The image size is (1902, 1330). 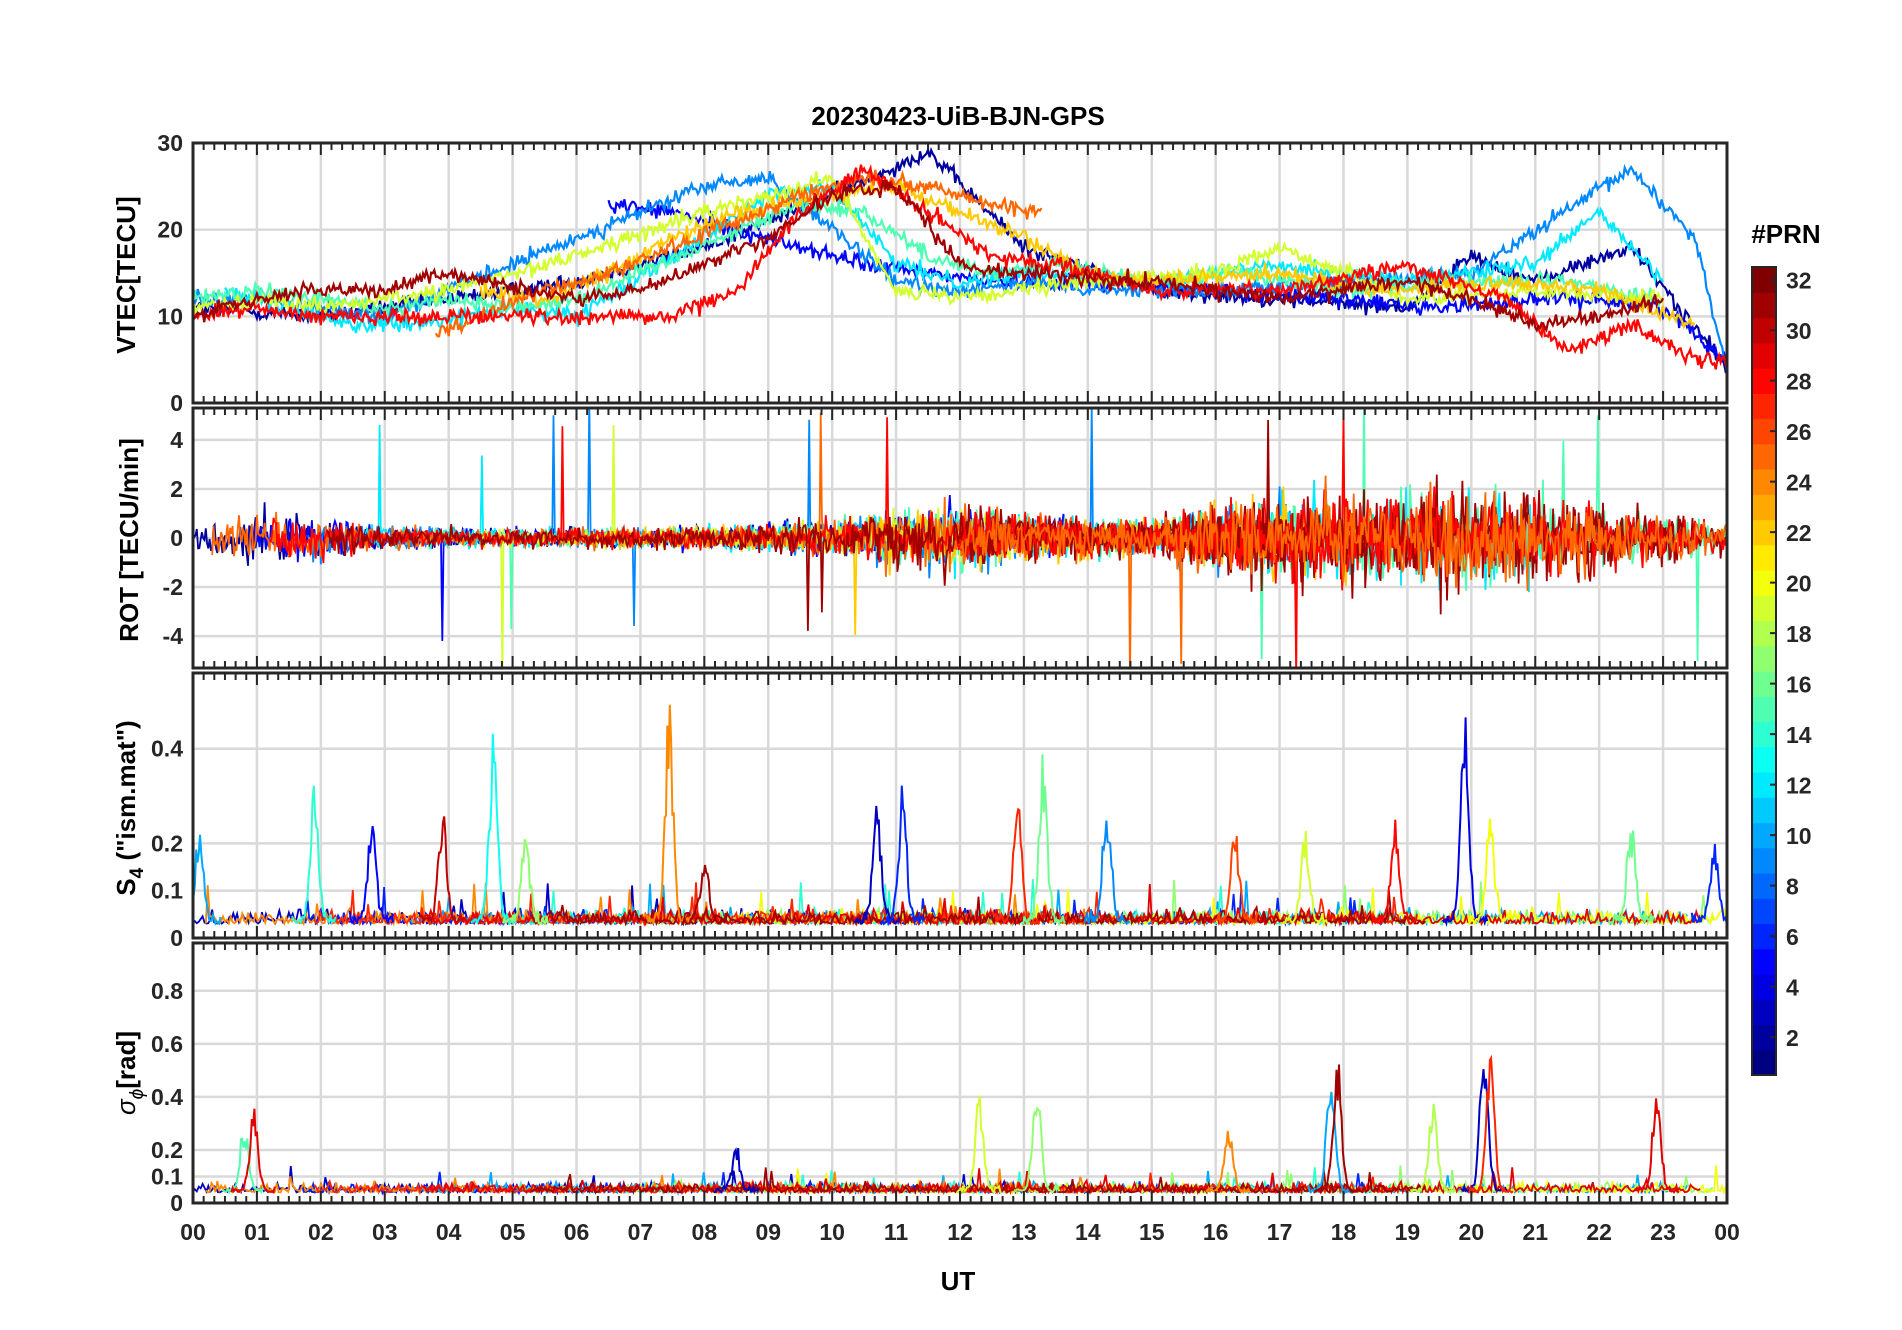 I want to click on y-tick-label: 30, so click(x=170, y=143).